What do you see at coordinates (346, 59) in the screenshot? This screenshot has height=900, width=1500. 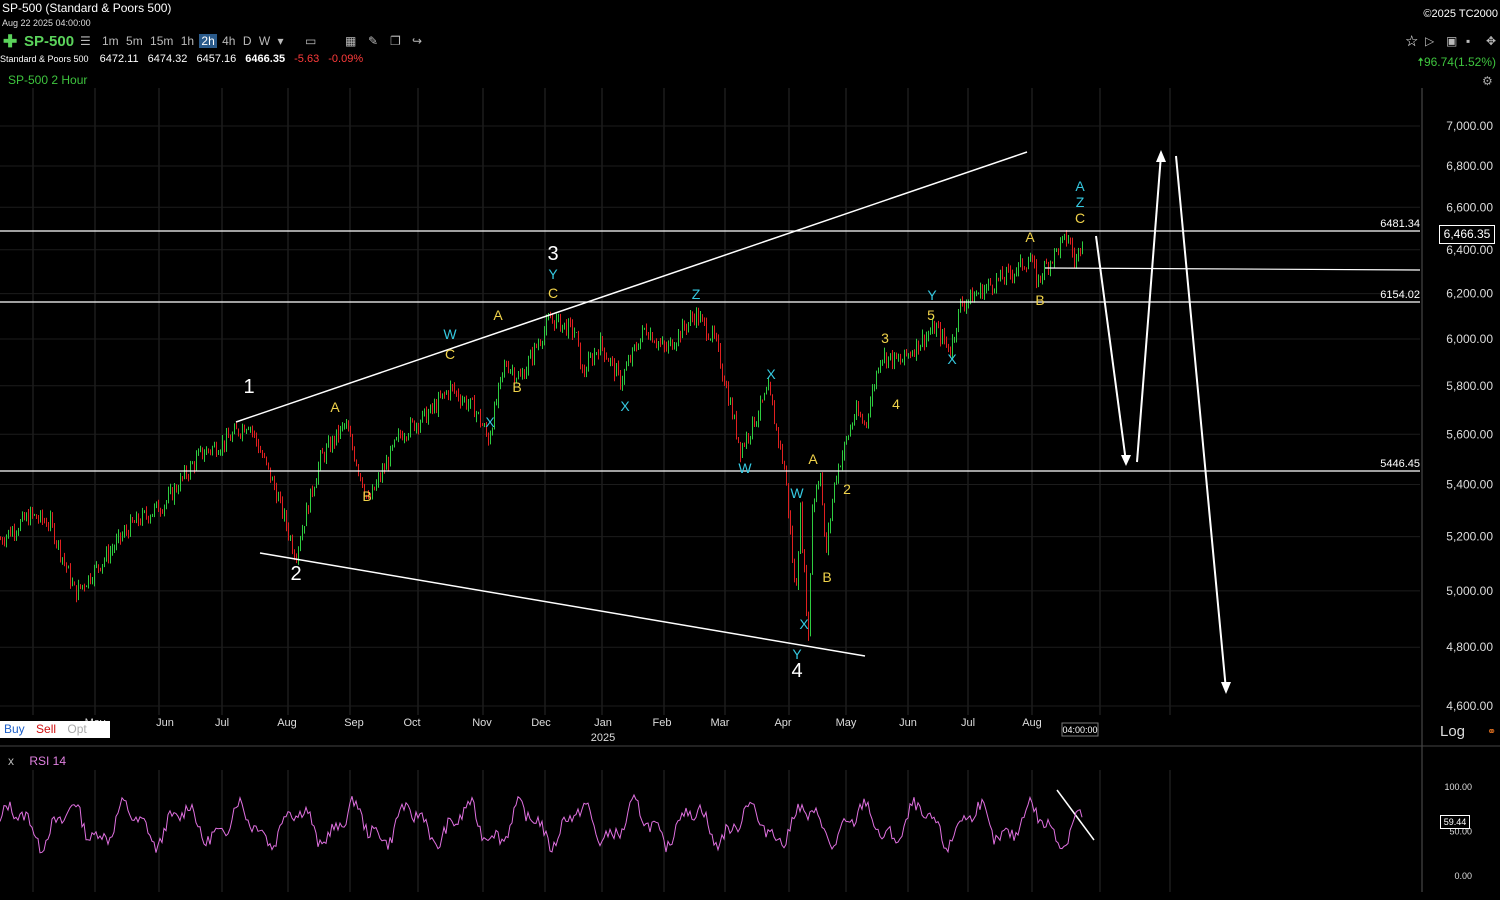 I see `quote-change-pct: -0.09%` at bounding box center [346, 59].